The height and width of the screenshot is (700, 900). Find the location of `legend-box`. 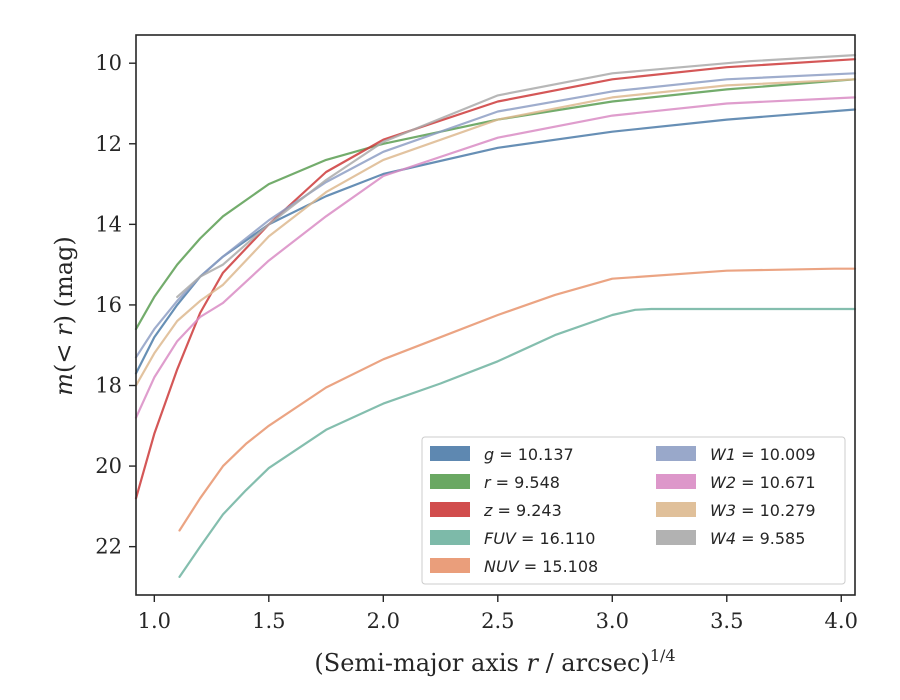

legend-box is located at coordinates (633, 510).